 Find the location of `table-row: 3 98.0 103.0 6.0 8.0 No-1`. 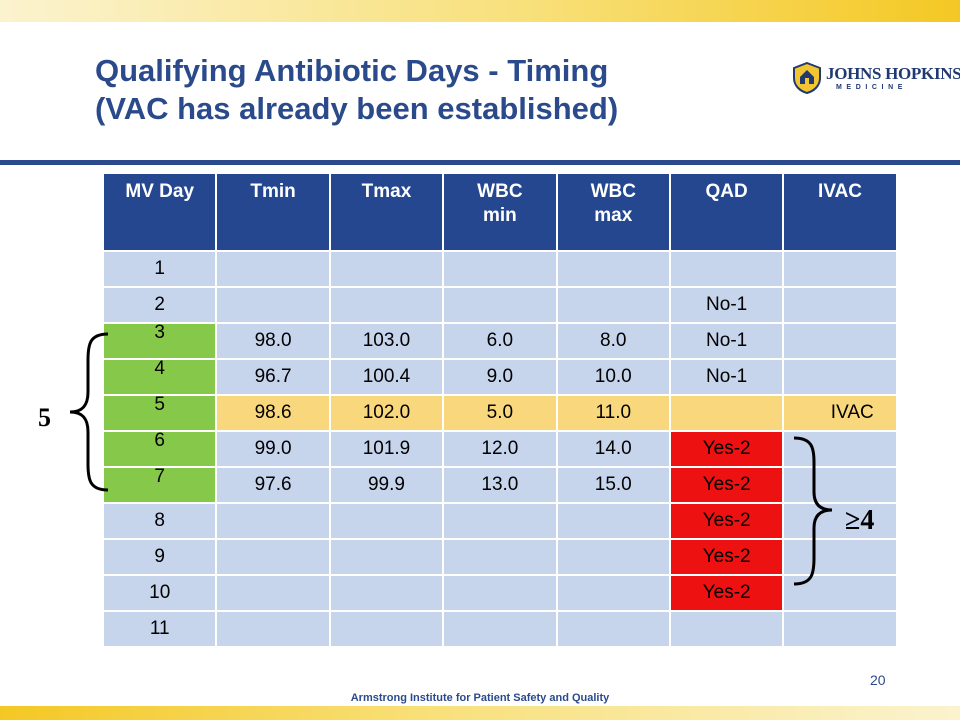

table-row: 3 98.0 103.0 6.0 8.0 No-1 is located at coordinates (499, 341).